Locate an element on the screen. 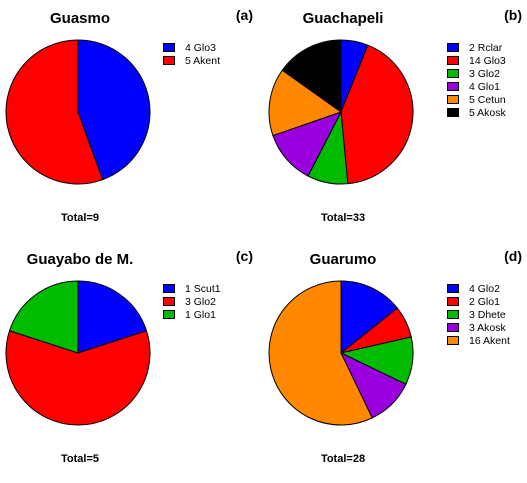 The height and width of the screenshot is (483, 527). panel-label: (d) is located at coordinates (513, 256).